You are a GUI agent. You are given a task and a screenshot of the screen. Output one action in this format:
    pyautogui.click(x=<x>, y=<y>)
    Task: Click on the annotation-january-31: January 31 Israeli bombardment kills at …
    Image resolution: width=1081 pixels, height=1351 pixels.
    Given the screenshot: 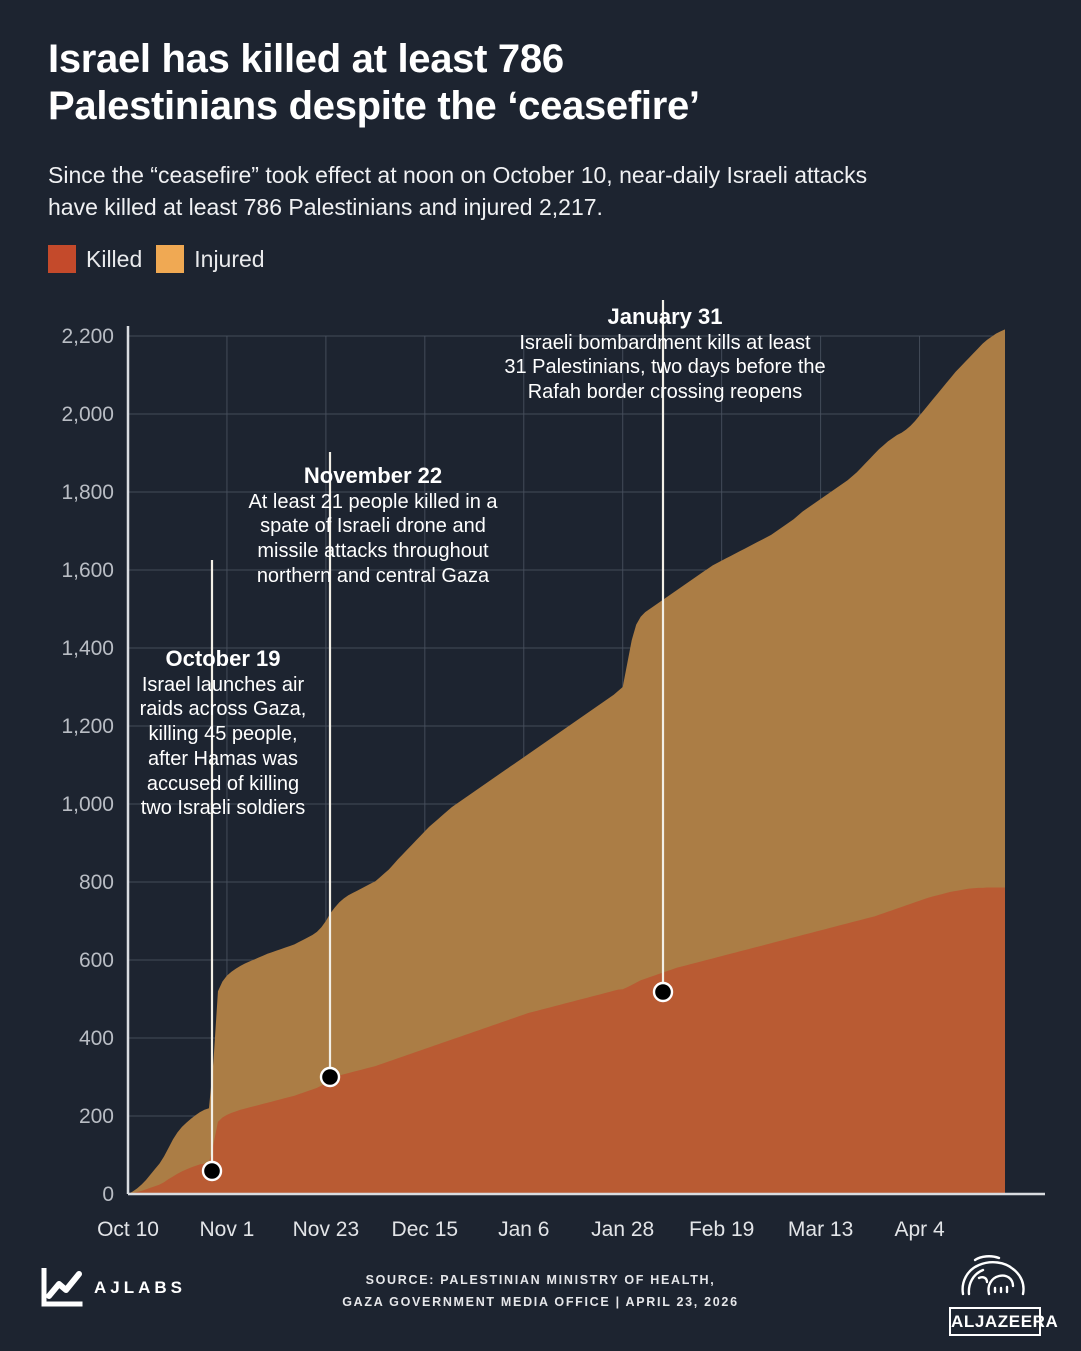 What is the action you would take?
    pyautogui.click(x=665, y=354)
    